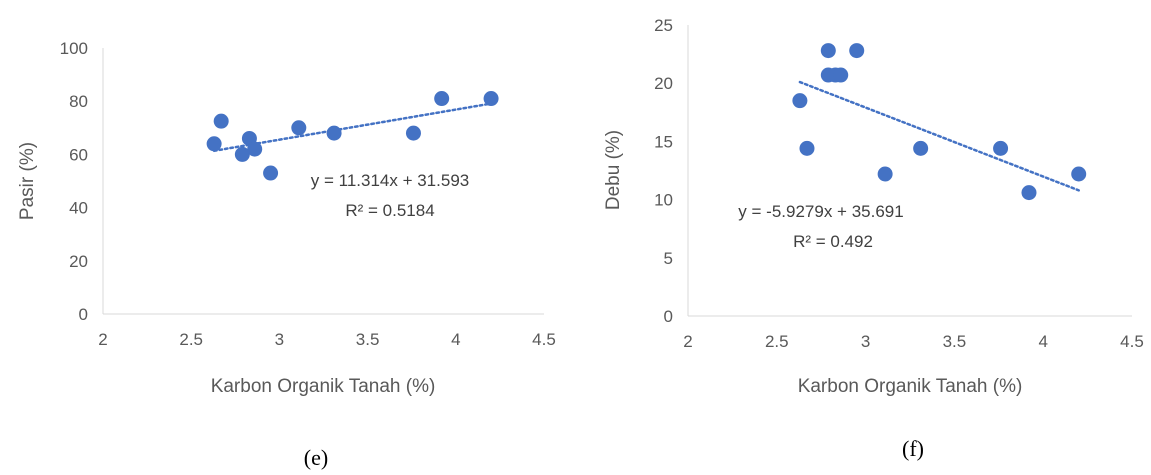 Image resolution: width=1151 pixels, height=475 pixels. What do you see at coordinates (74, 48) in the screenshot?
I see `y-tick-label: 100` at bounding box center [74, 48].